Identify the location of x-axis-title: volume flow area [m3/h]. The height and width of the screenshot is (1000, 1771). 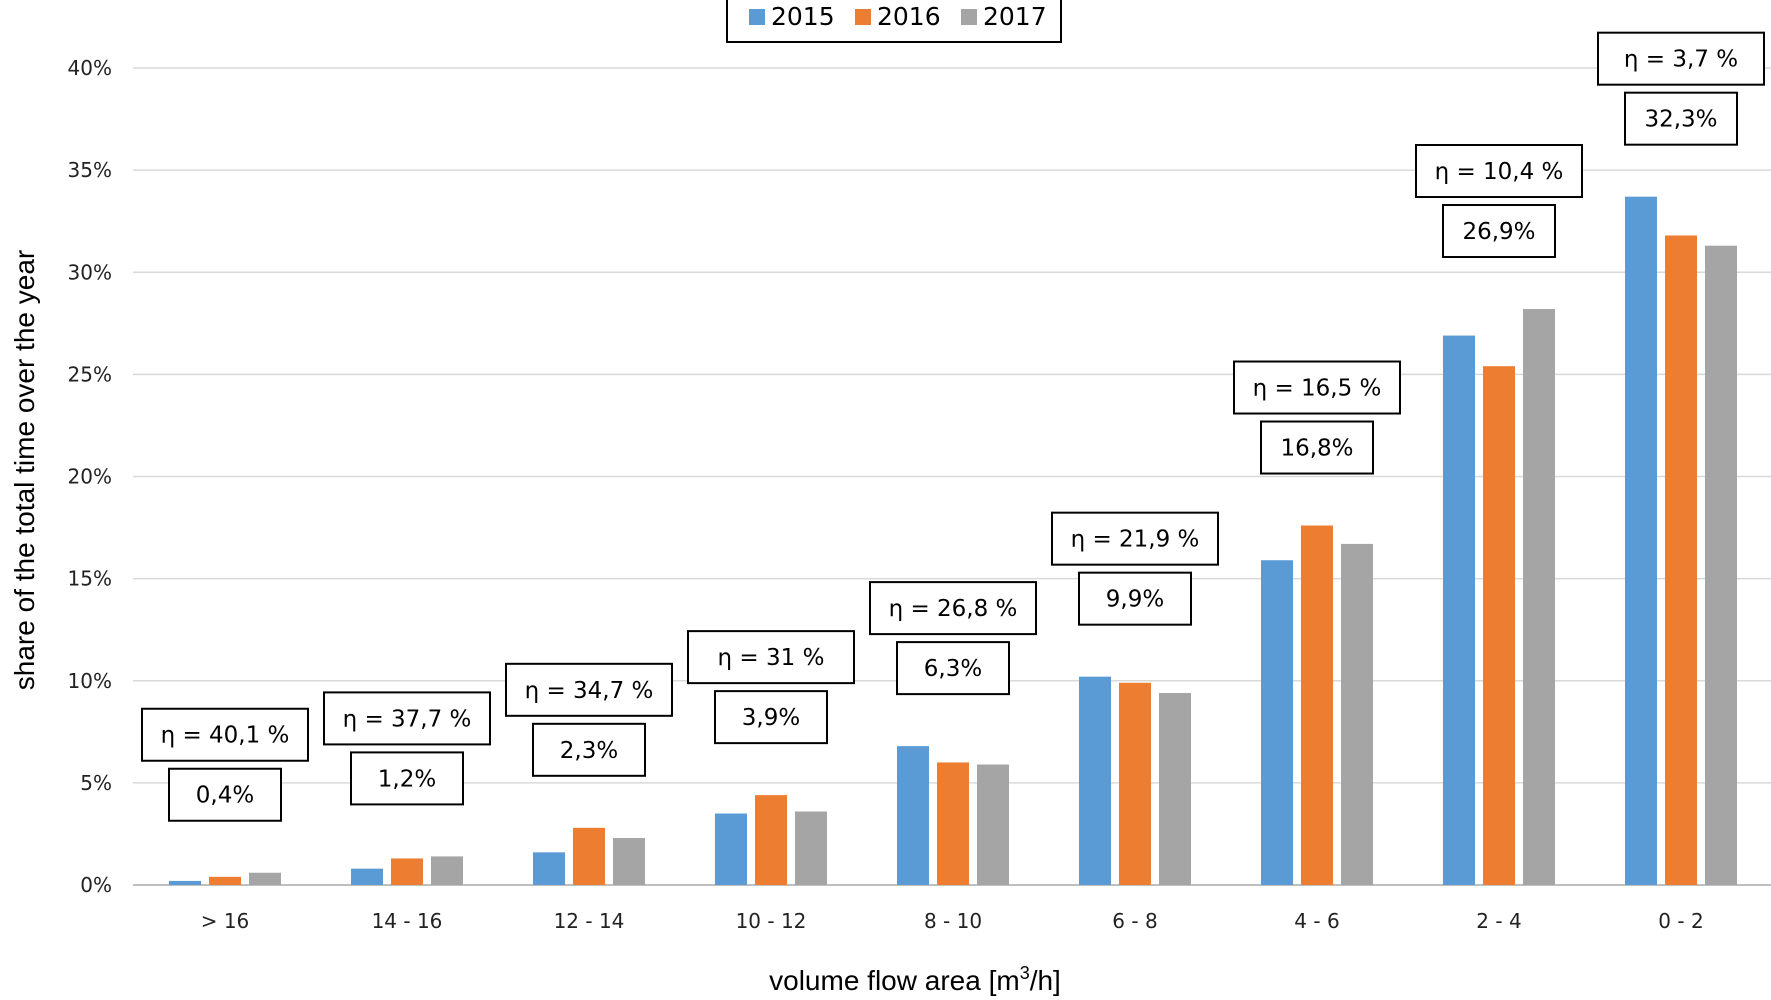
(915, 979).